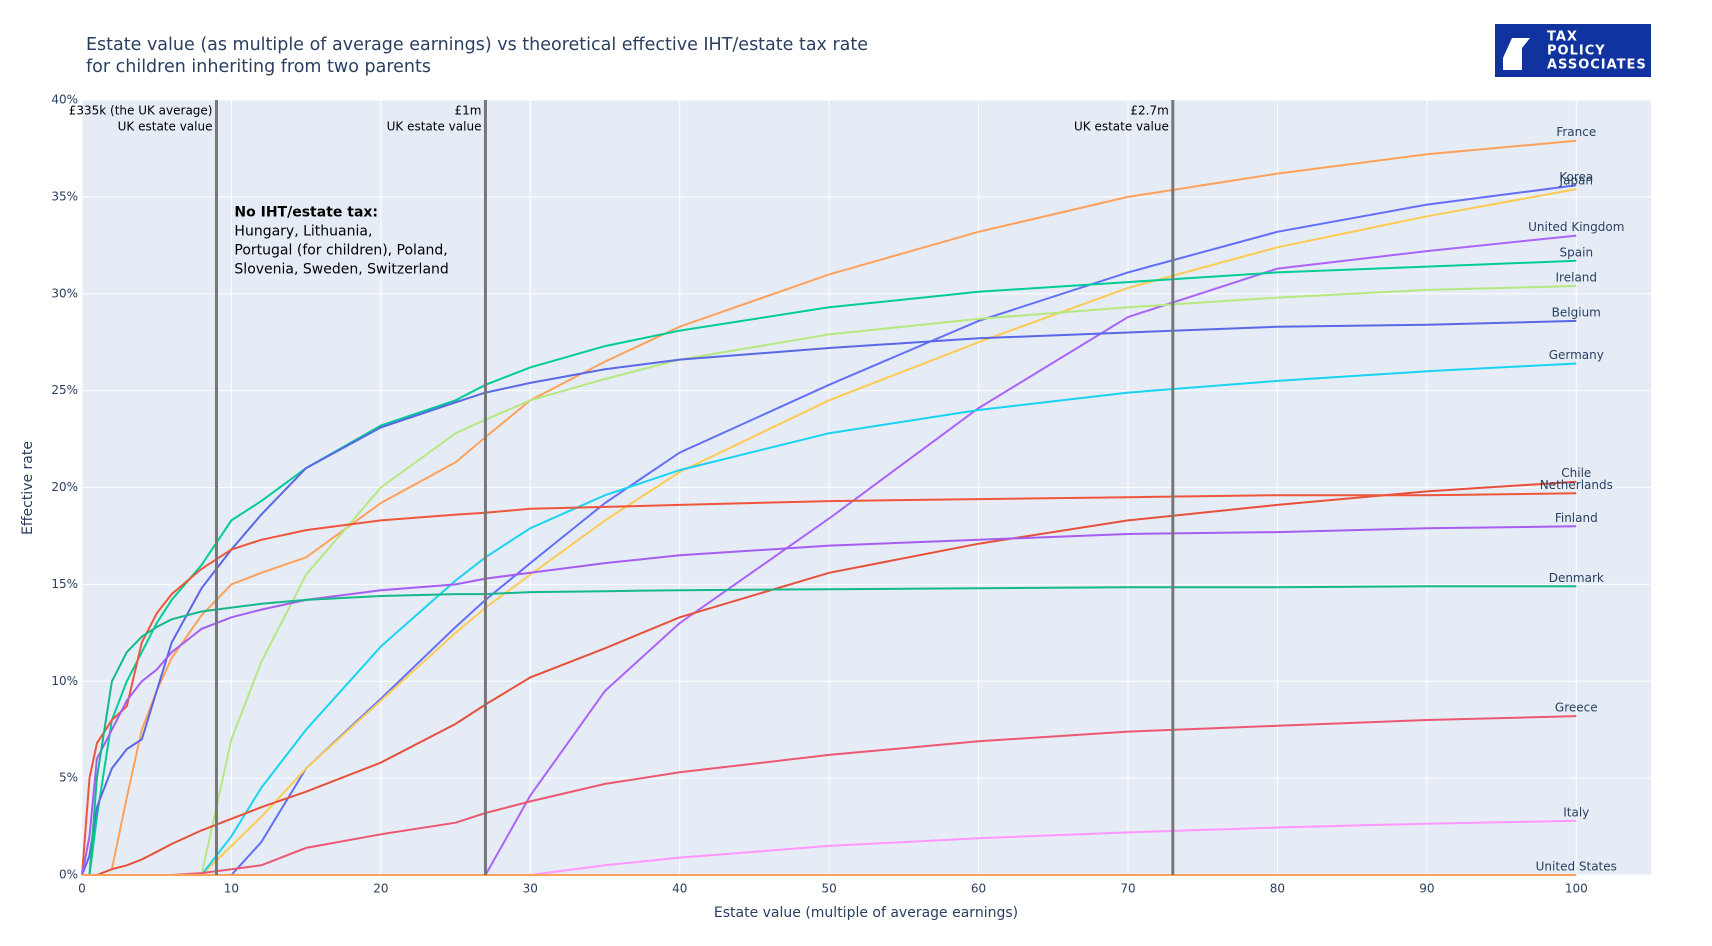 The image size is (1712, 946). Describe the element at coordinates (231, 889) in the screenshot. I see `x-tick-label: 10` at that location.